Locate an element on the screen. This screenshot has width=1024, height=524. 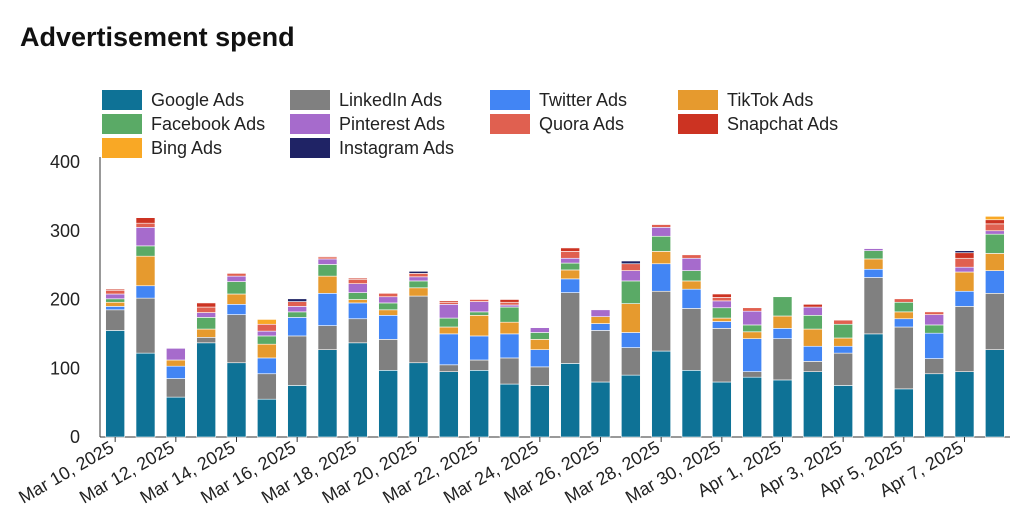
bar-segment: TikTok Ads — Apr 4, 2025: 15 is located at coordinates (873, 264).